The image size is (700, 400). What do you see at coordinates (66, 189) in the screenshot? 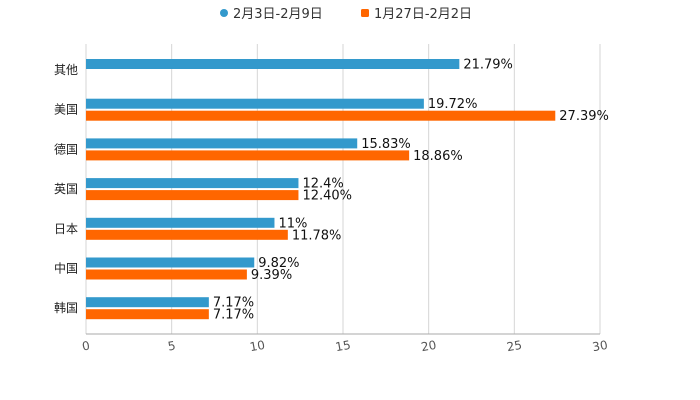
I see `category-label: 英国` at bounding box center [66, 189].